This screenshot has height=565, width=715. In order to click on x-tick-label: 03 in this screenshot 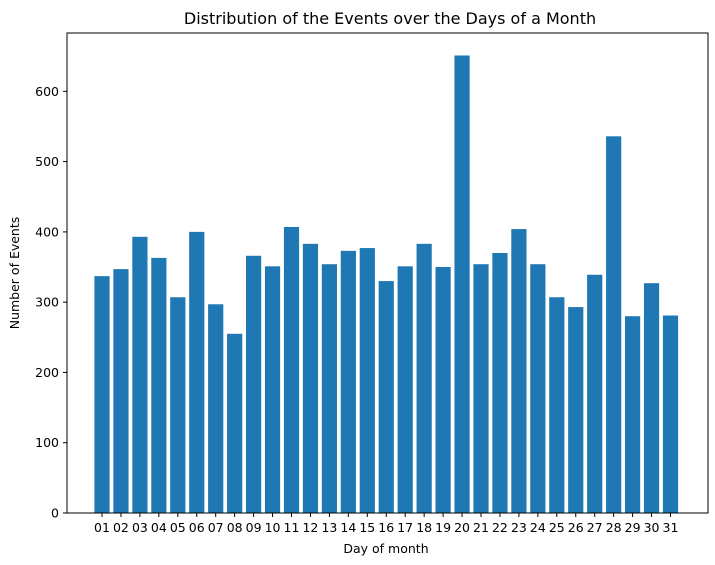, I will do `click(140, 527)`.